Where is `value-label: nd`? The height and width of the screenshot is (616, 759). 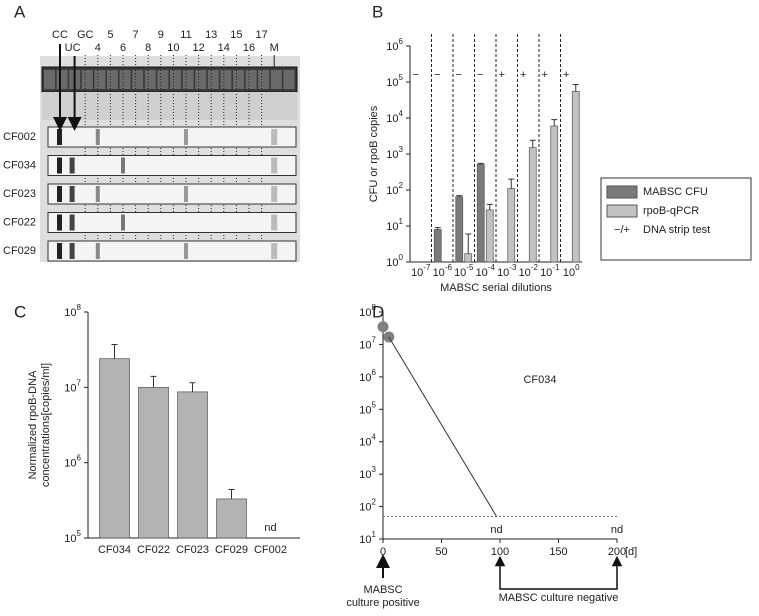 value-label: nd is located at coordinates (270, 528).